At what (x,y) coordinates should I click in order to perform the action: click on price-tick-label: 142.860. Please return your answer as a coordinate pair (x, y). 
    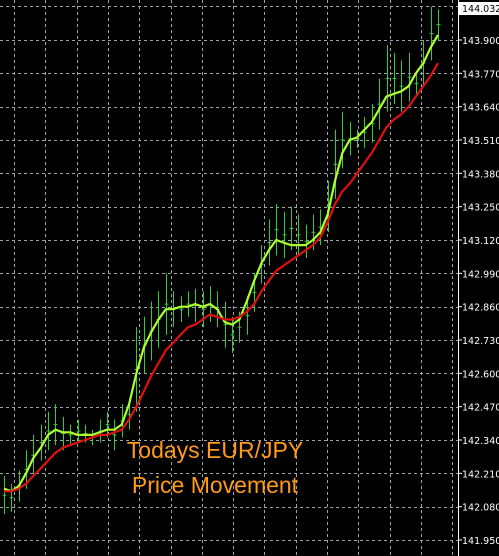
    Looking at the image, I should click on (480, 308).